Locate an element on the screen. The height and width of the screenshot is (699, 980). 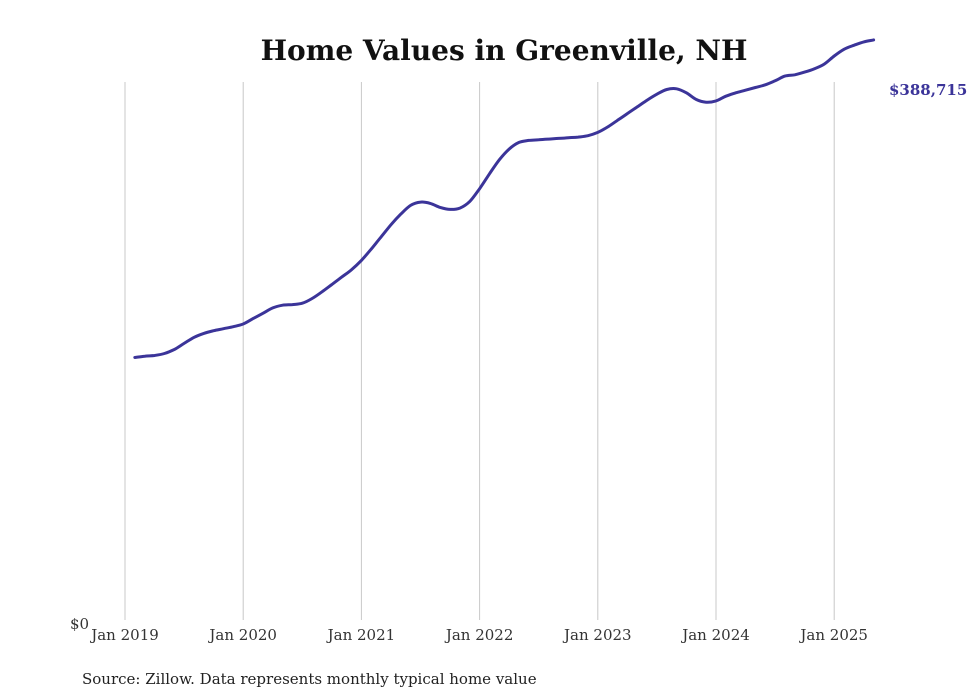
x-tick-label: Jan 2024 is located at coordinates (715, 635).